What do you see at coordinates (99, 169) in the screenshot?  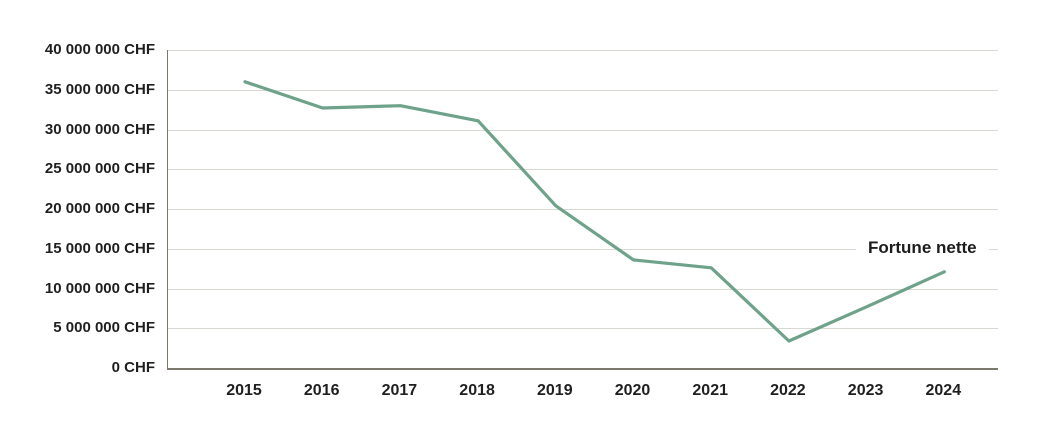 I see `y-tick-label: 25 000 000 CHF` at bounding box center [99, 169].